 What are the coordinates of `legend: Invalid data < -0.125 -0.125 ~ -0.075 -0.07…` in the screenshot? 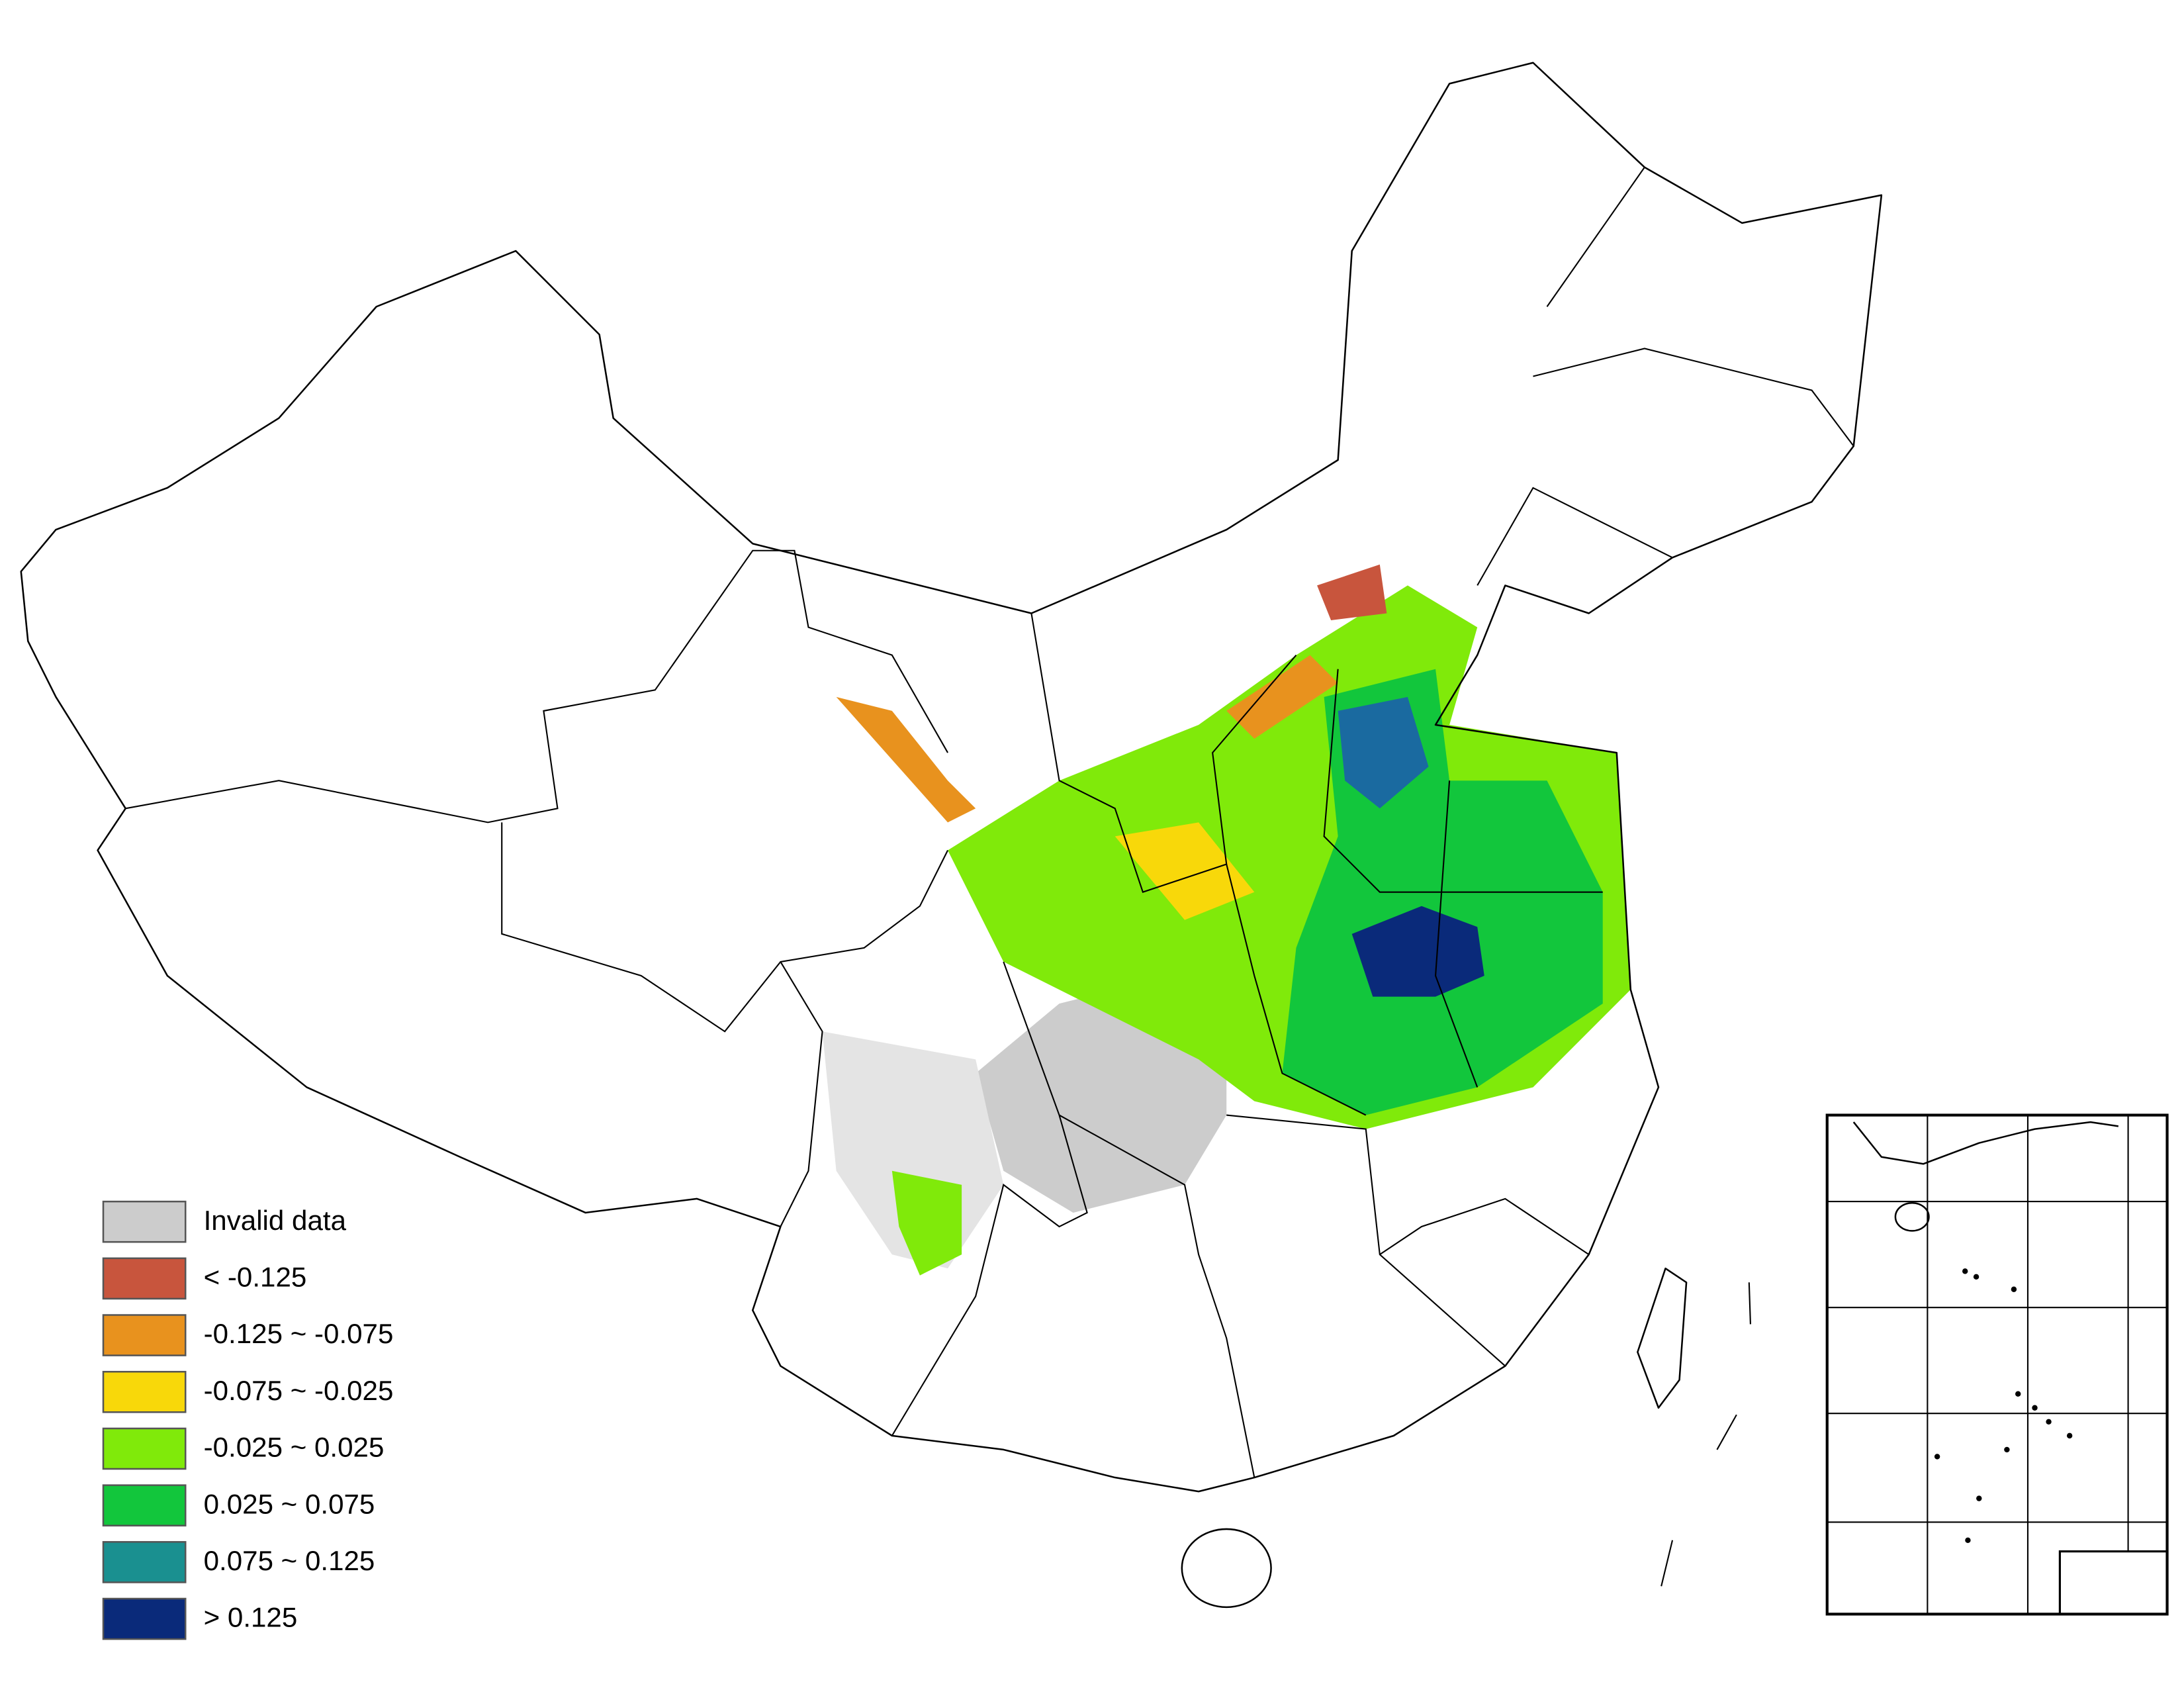 It's located at (248, 1420).